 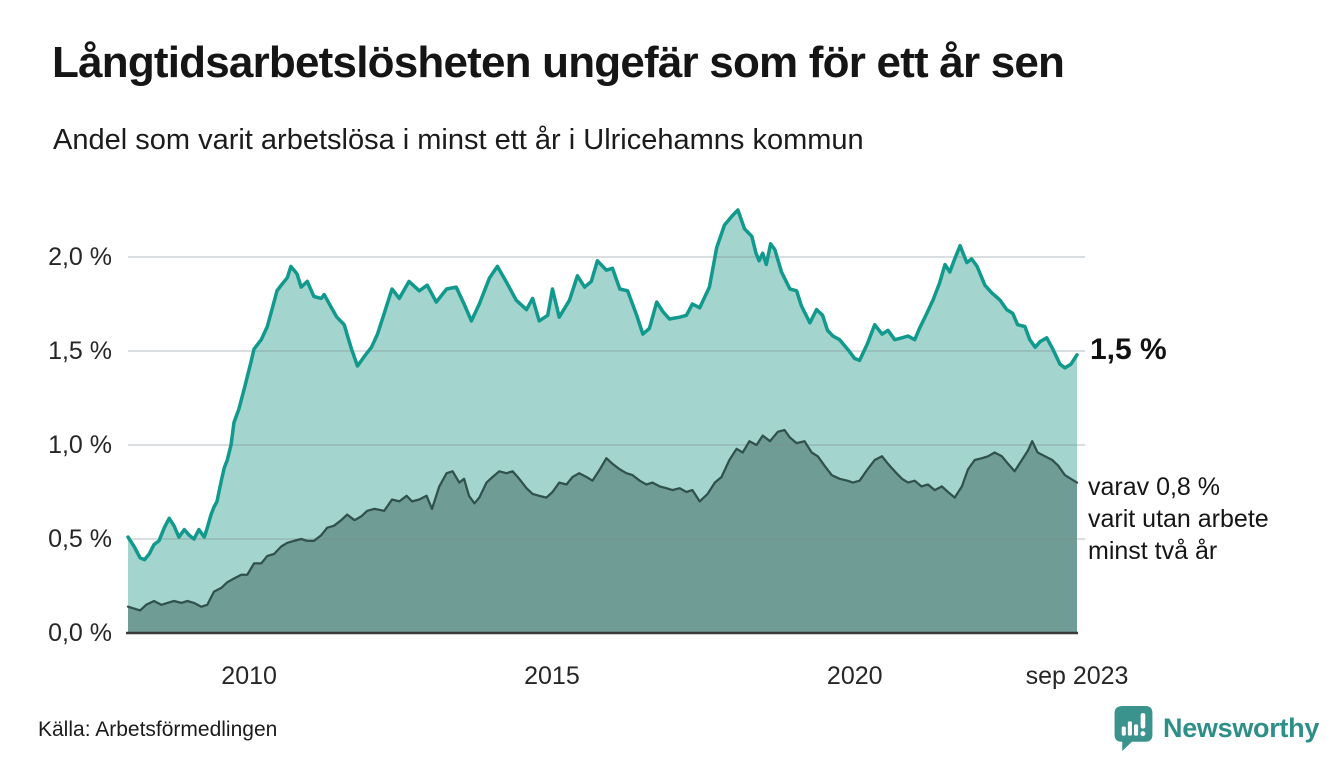 I want to click on y-tick-label: 2,0 %, so click(x=80, y=257).